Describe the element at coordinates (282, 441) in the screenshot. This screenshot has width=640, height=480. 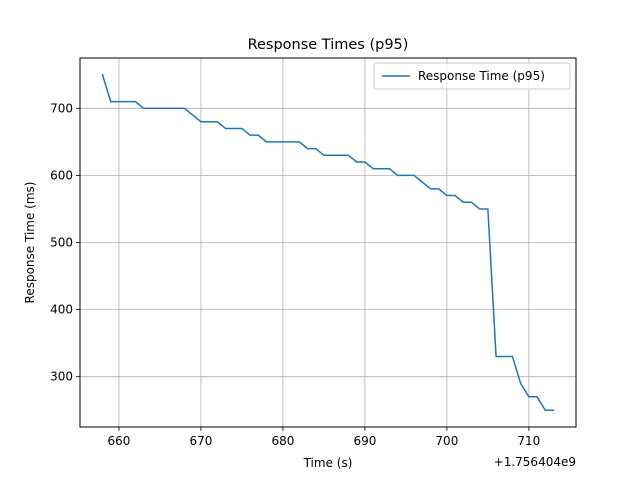
I see `x-tick-label: 680` at that location.